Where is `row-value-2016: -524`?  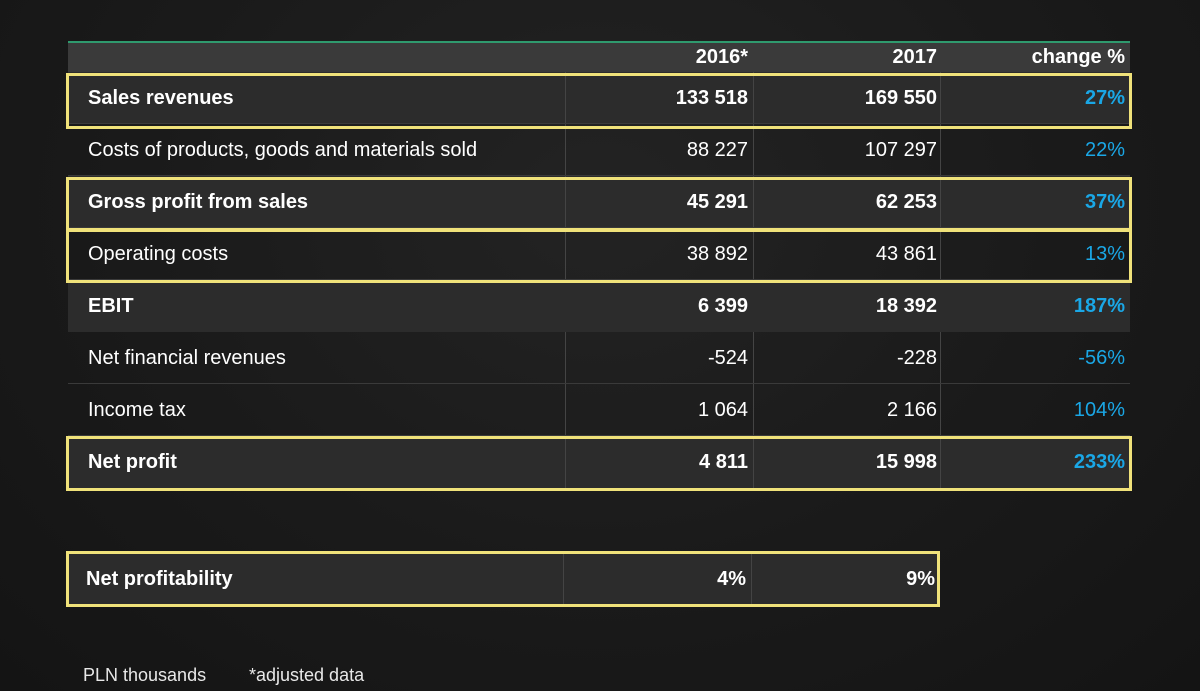
row-value-2016: -524 is located at coordinates (727, 357).